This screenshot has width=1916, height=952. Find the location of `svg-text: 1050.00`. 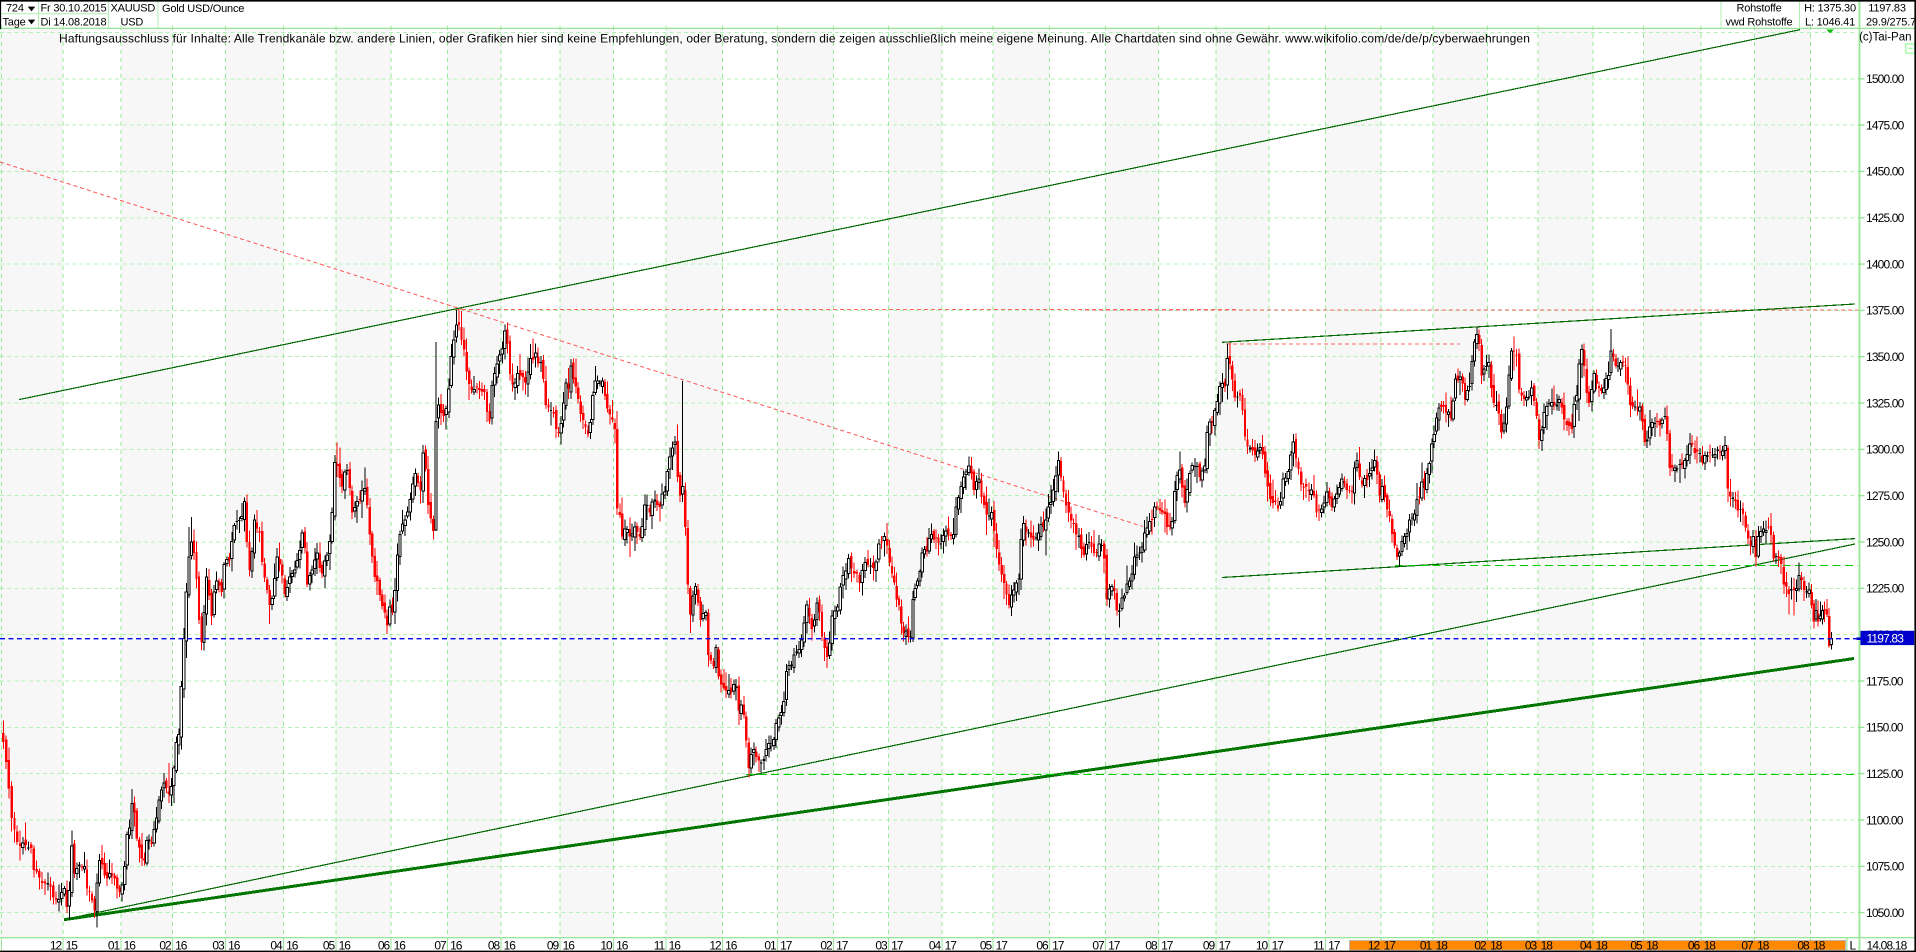

svg-text: 1050.00 is located at coordinates (1885, 913).